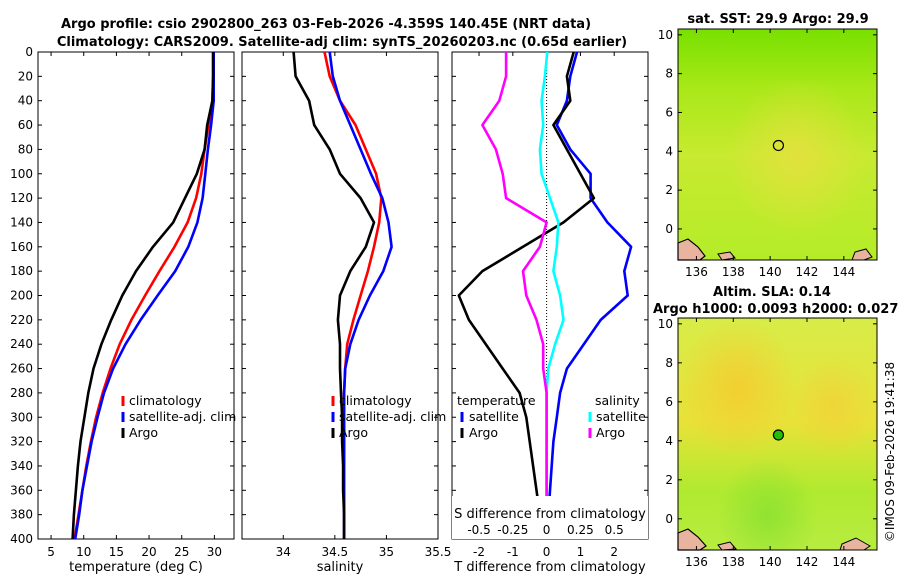 The image size is (900, 580). Describe the element at coordinates (514, 295) in the screenshot. I see `series-line-s-argo` at that location.